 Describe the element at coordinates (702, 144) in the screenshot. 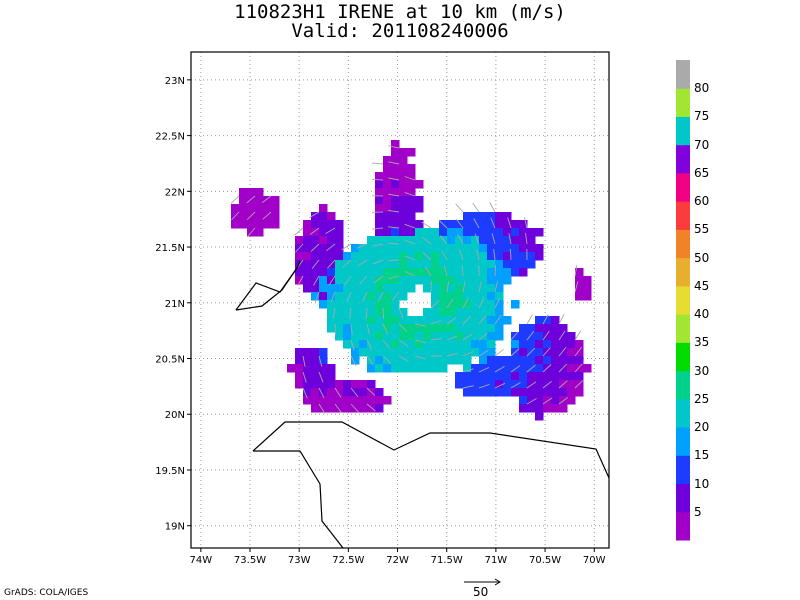

I see `colorbar-label: 70` at that location.